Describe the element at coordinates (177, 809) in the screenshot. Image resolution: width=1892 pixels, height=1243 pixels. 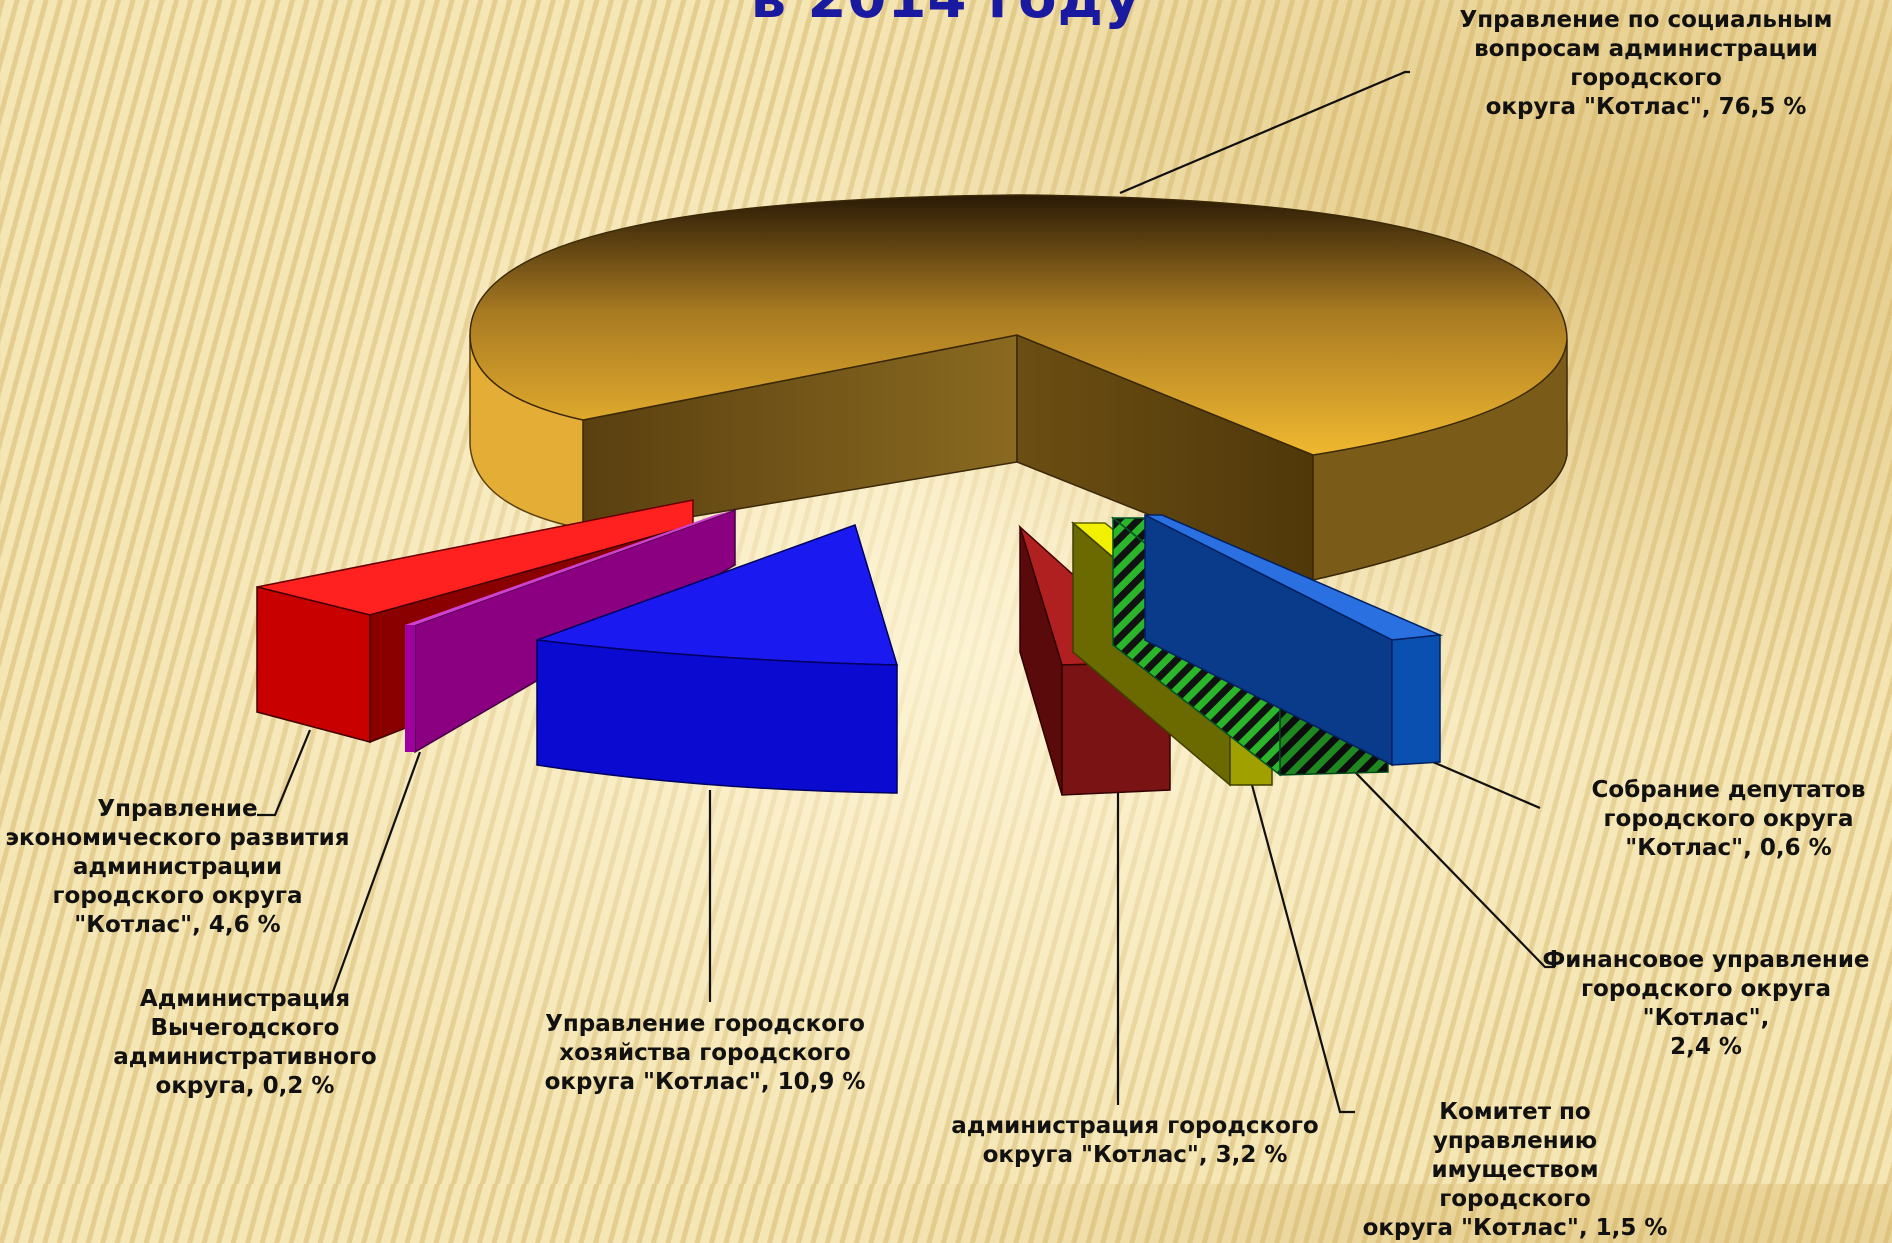
I see `label-econ-line: Управление` at that location.